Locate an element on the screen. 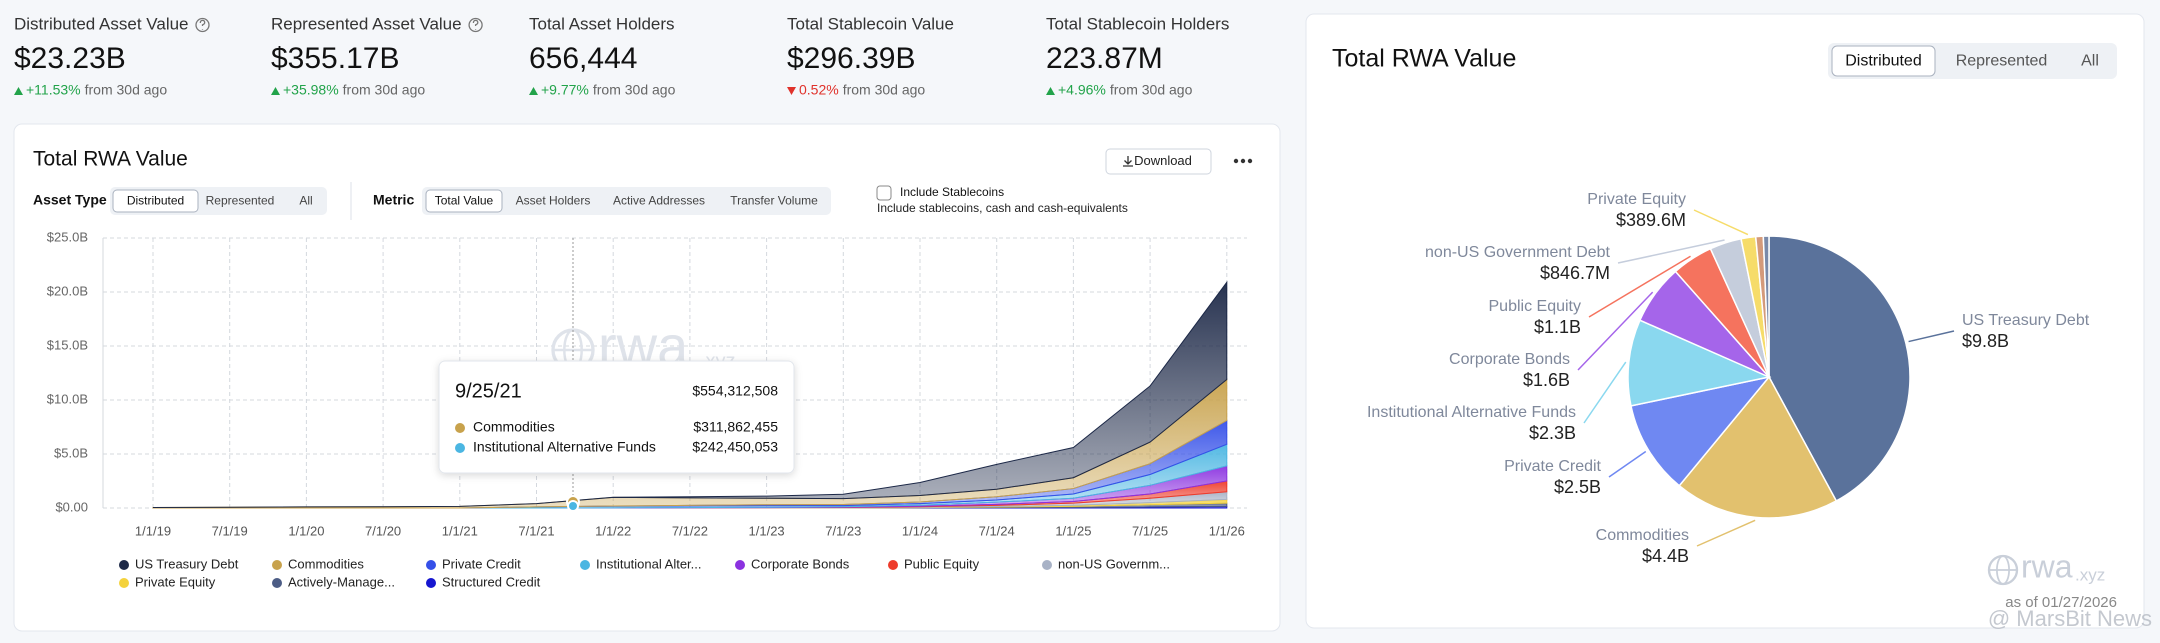  checkbox-label: Include Stablecoins is located at coordinates (952, 192).